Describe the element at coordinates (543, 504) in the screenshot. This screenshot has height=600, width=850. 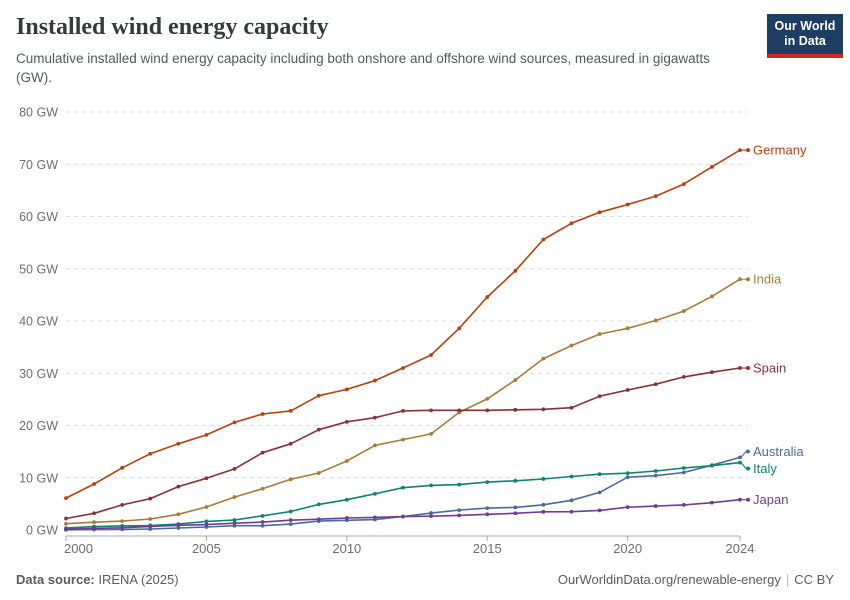
I see `data-point-australia-2017` at that location.